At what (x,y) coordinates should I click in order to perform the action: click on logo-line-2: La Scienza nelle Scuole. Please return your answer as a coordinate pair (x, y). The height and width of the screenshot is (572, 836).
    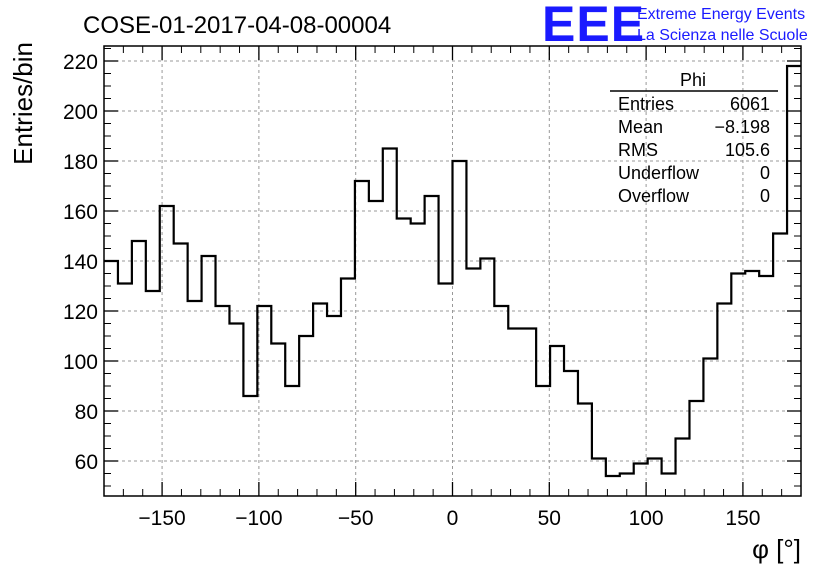
    Looking at the image, I should click on (722, 35).